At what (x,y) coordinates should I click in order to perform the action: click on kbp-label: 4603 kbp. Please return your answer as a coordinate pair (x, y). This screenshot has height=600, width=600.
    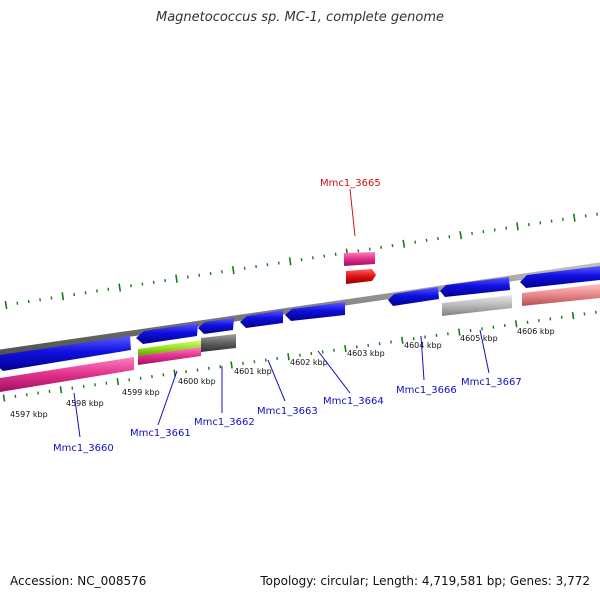
    Looking at the image, I should click on (366, 353).